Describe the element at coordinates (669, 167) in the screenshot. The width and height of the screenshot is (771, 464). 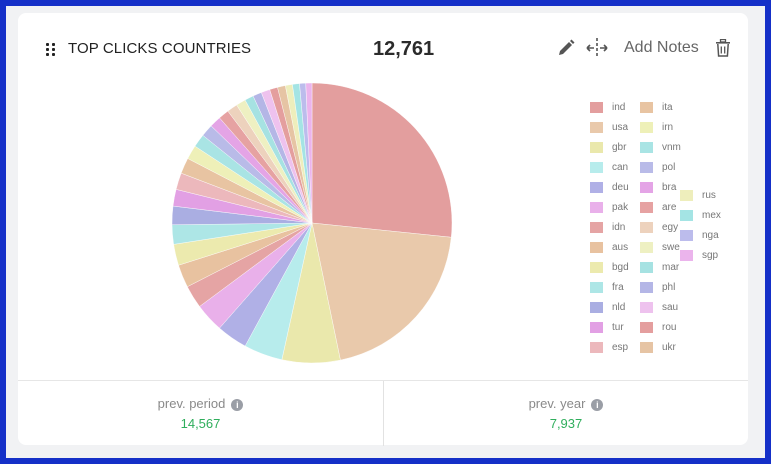
I see `legend-label: pol` at that location.